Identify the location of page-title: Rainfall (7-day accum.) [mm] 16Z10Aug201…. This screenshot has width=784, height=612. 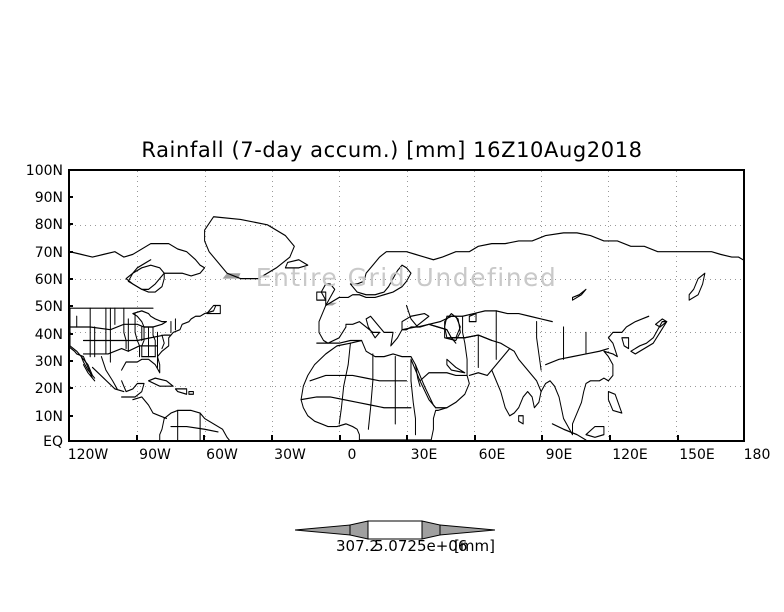
(392, 150).